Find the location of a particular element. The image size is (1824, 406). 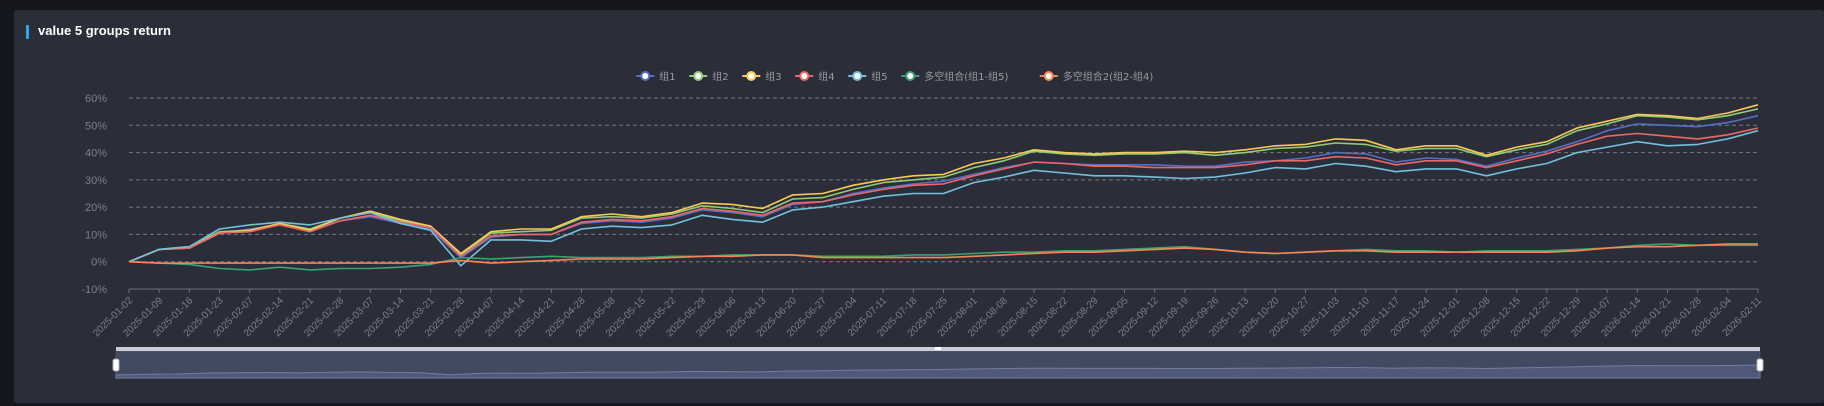

legend-item-1: 组1 is located at coordinates (656, 76).